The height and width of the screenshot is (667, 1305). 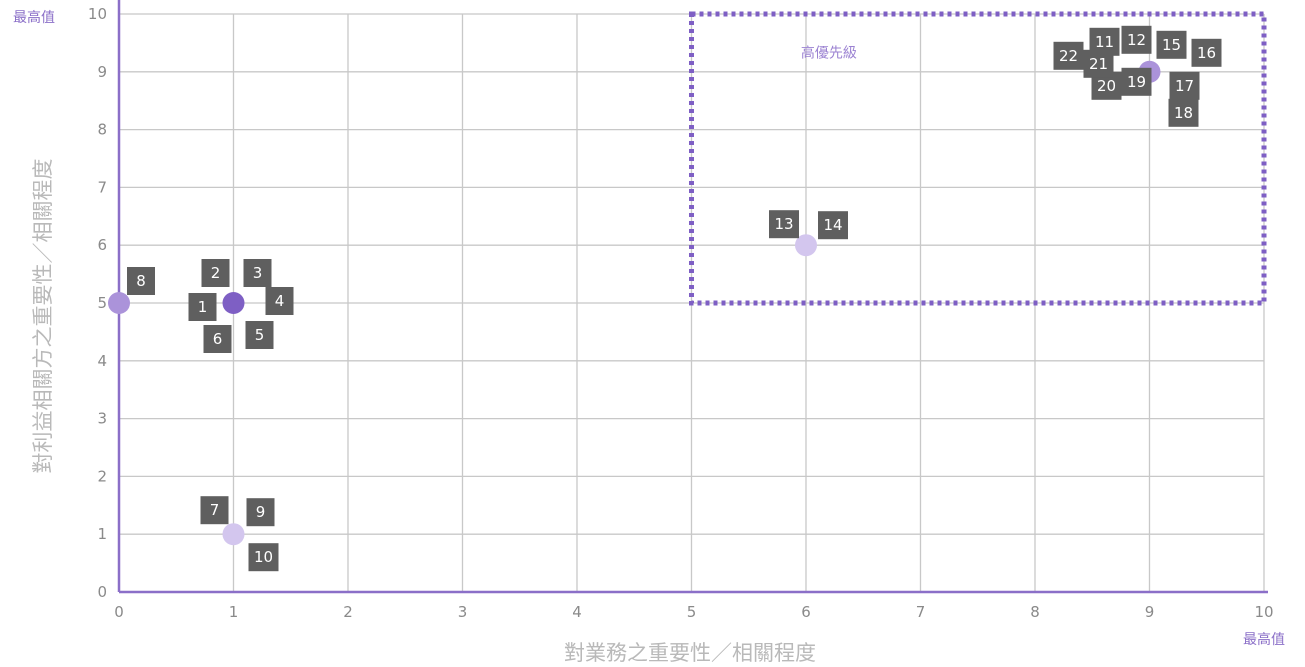 I want to click on point-label-4: 4, so click(x=279, y=301).